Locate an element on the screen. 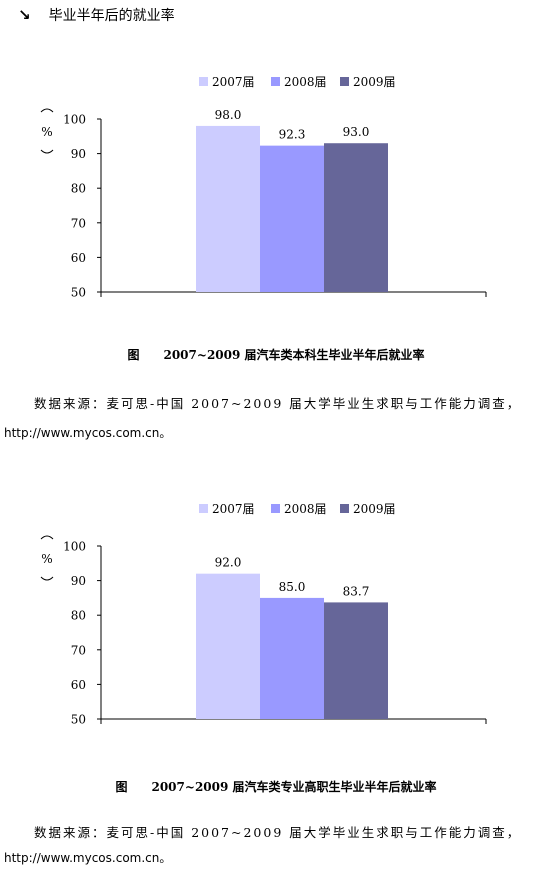 This screenshot has width=552, height=874. data-label-2007届: 98.0 is located at coordinates (228, 115).